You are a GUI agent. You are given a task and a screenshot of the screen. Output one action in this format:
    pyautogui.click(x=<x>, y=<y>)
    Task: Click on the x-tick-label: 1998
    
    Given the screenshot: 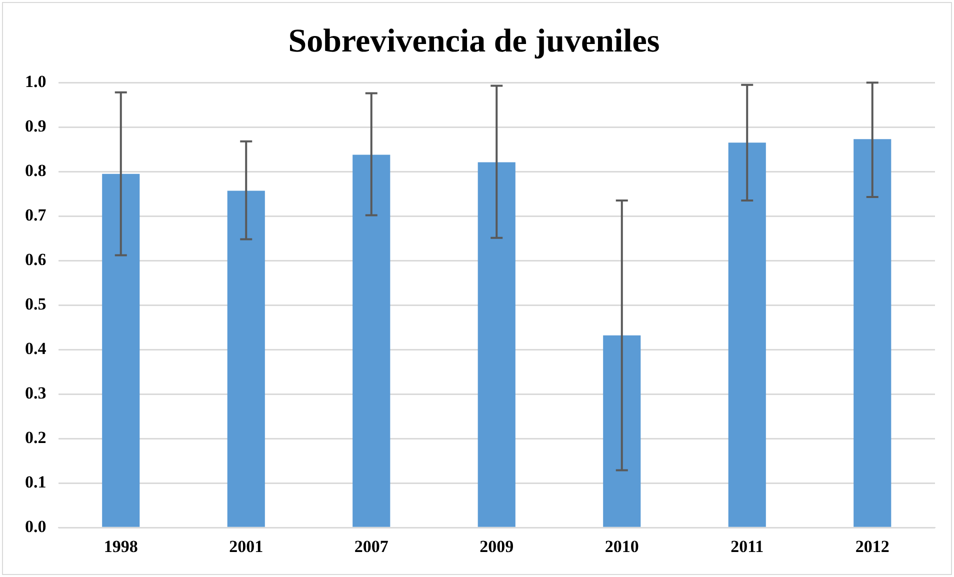 What is the action you would take?
    pyautogui.click(x=121, y=546)
    